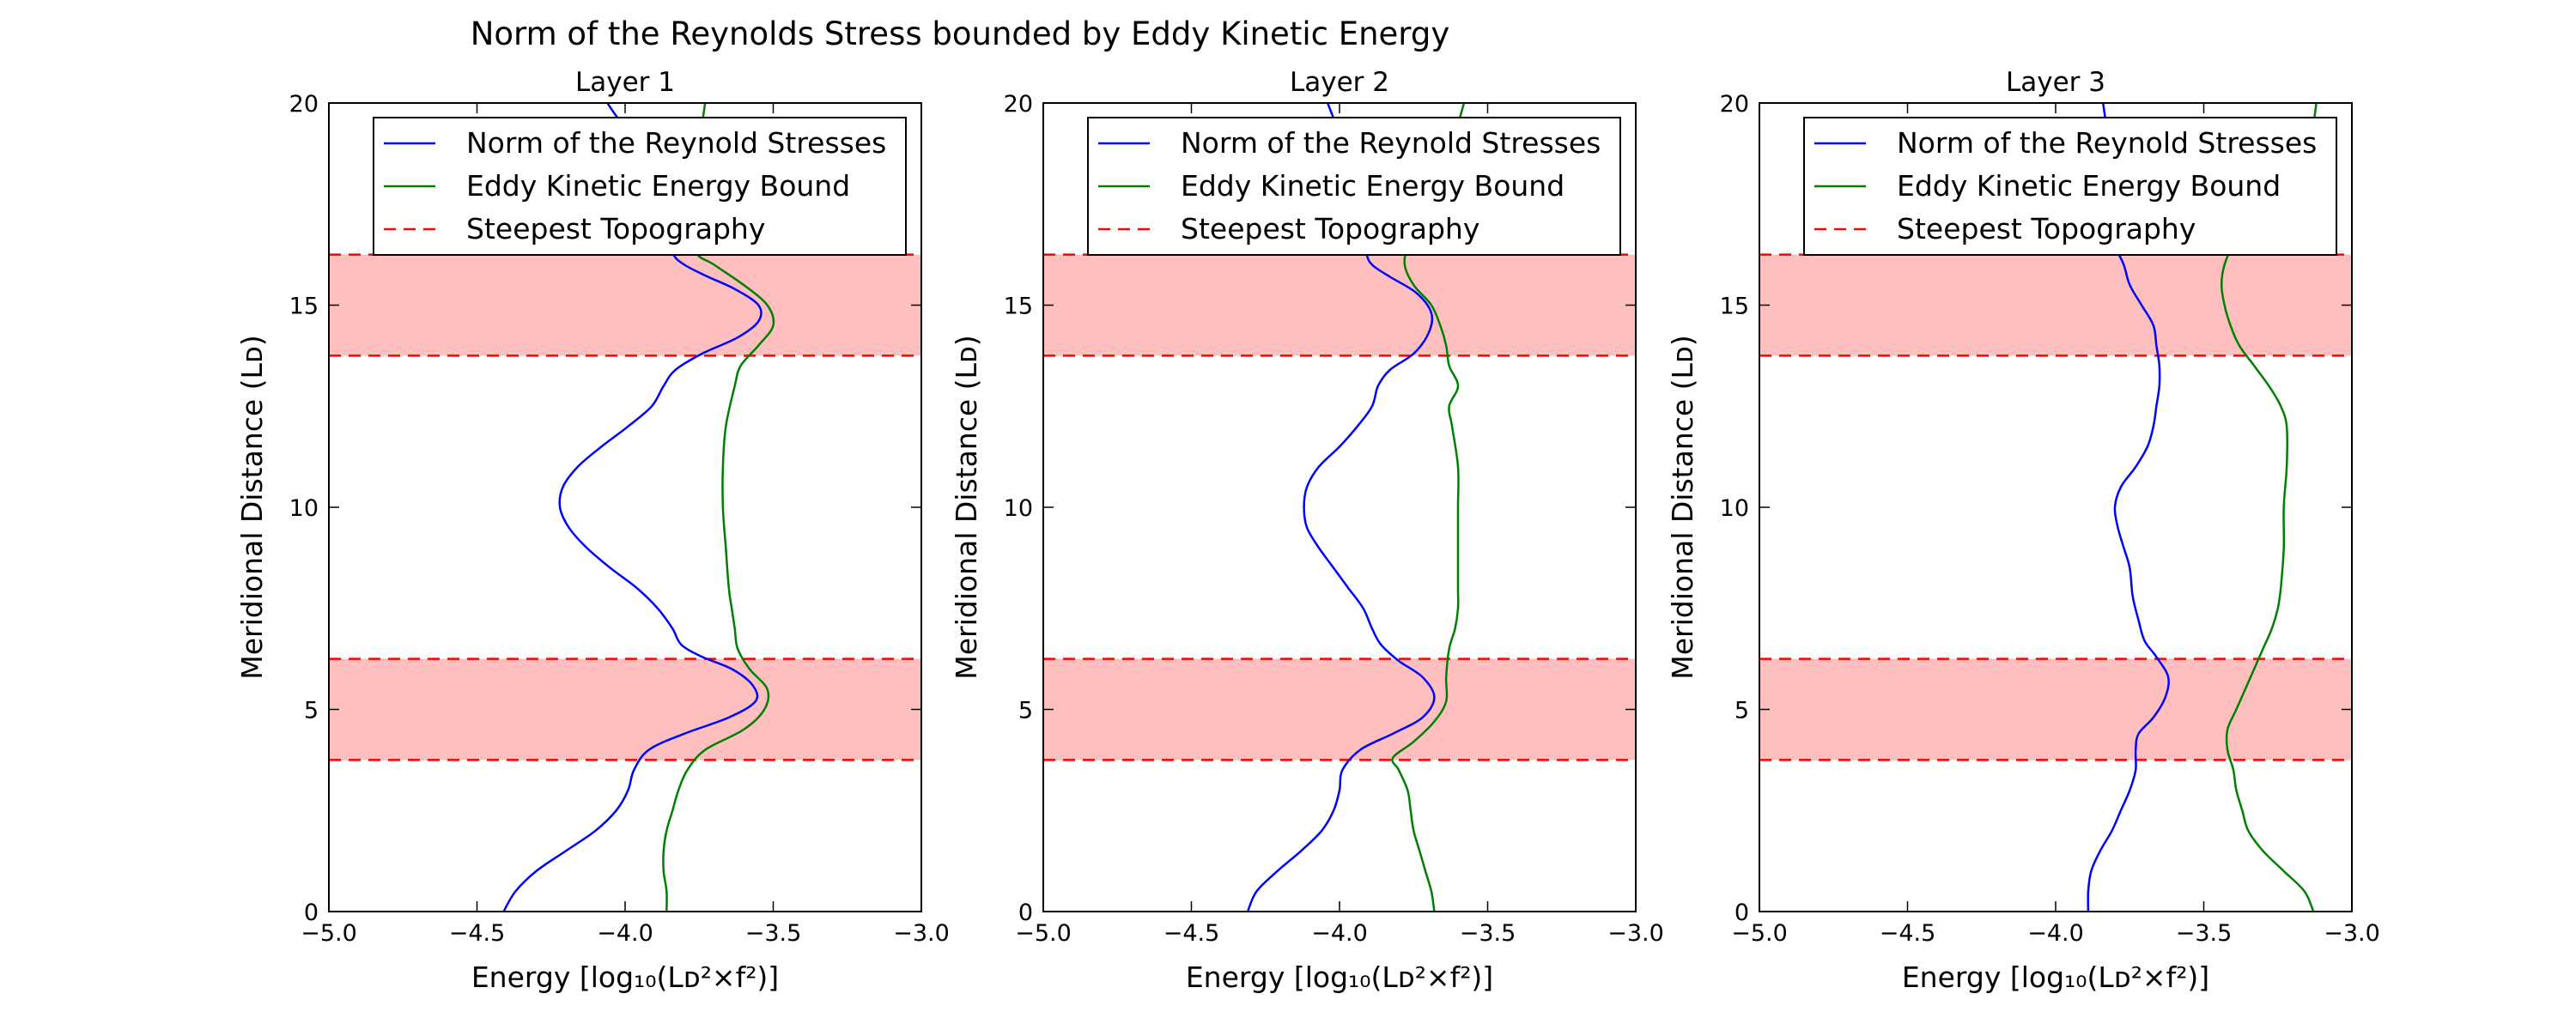 The height and width of the screenshot is (1030, 2576). What do you see at coordinates (2055, 82) in the screenshot?
I see `panel-title: Layer 3` at bounding box center [2055, 82].